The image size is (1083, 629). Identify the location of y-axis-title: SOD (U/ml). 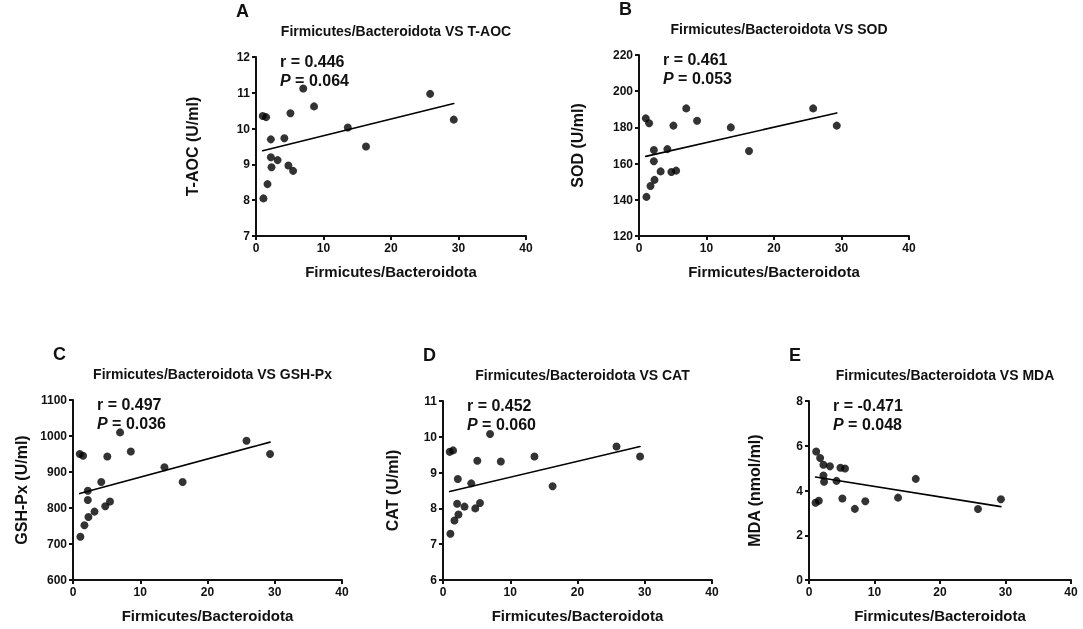
(577, 145).